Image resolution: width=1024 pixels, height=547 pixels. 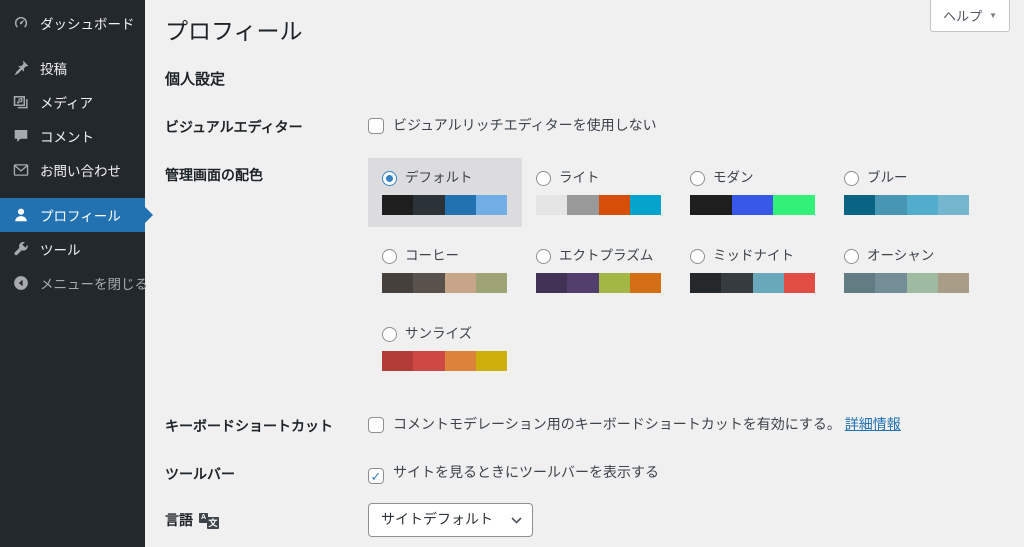 What do you see at coordinates (437, 519) in the screenshot?
I see `language-select-value: サイトデフォルト` at bounding box center [437, 519].